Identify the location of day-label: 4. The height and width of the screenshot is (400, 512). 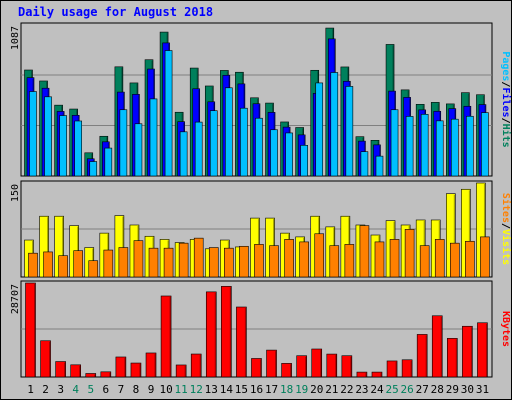
(75, 389).